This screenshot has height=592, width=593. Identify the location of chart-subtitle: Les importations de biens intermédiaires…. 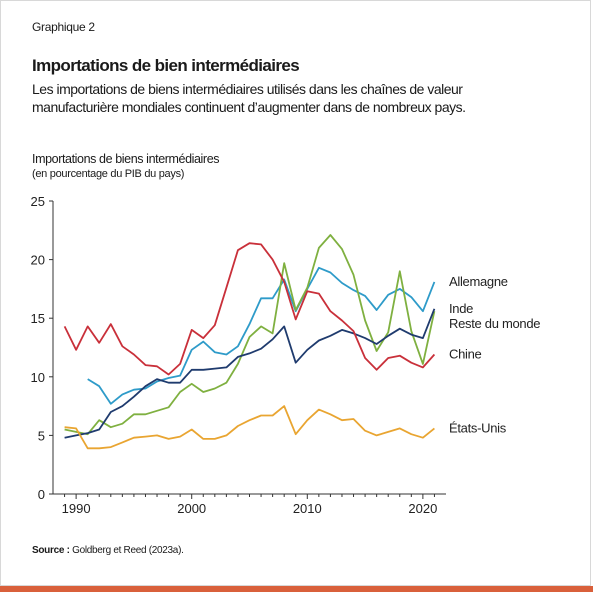
(249, 98).